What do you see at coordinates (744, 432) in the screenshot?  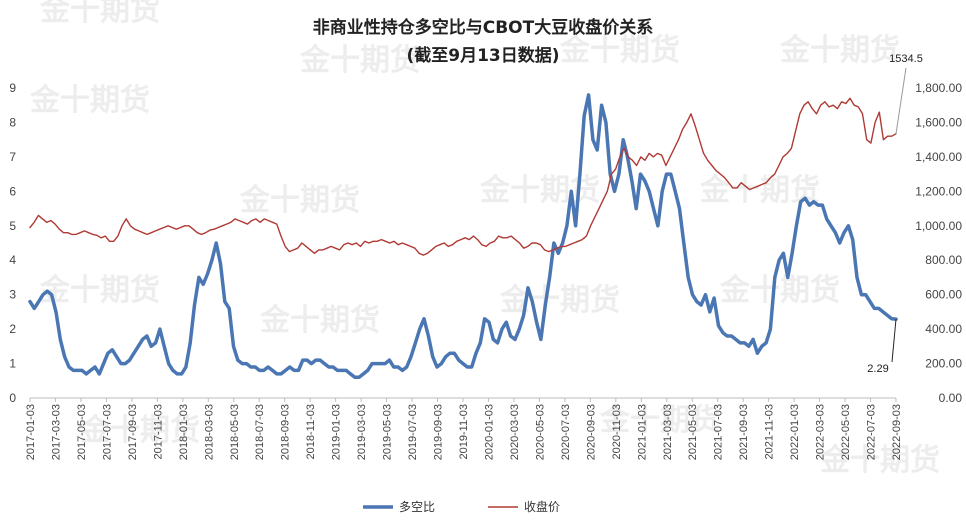 I see `x-tick-label: 2021-09-03` at bounding box center [744, 432].